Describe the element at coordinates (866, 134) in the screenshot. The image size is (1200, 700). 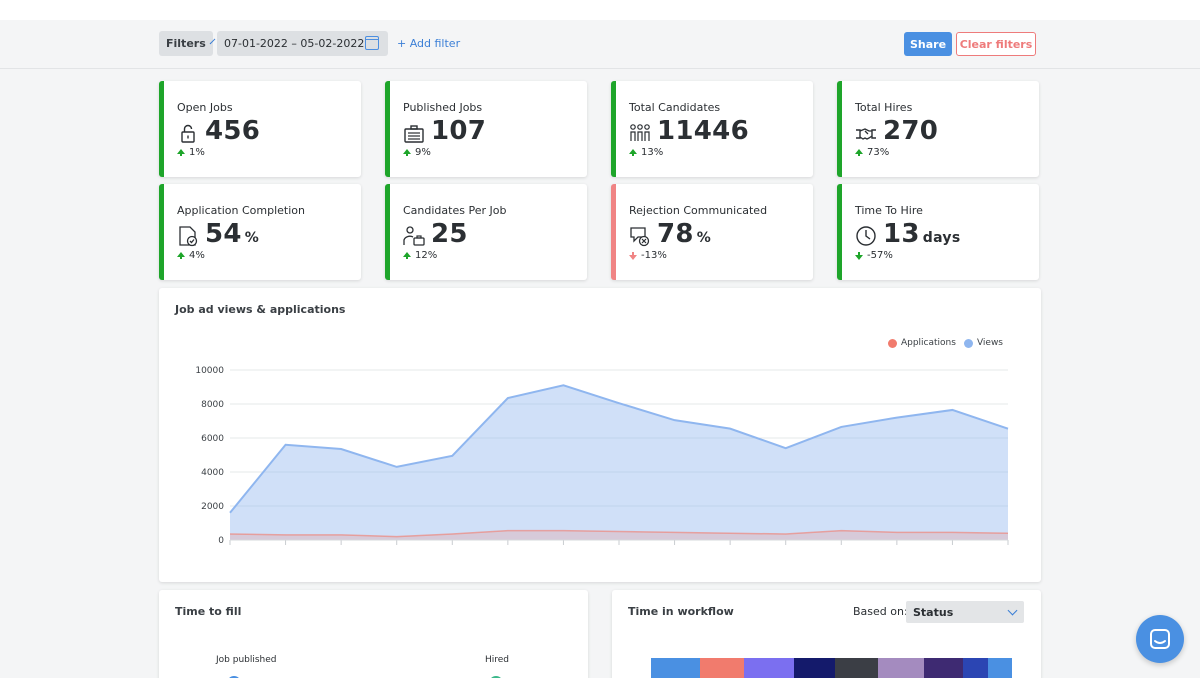
I see `handshake-icon` at that location.